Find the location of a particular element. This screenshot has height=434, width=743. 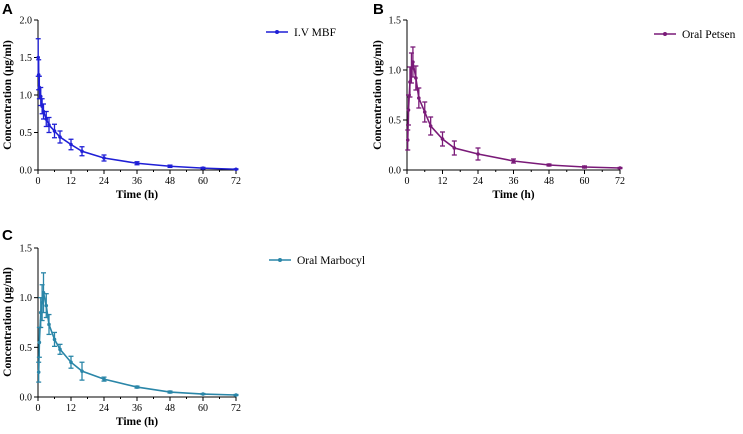

y-tick-label: 2.0 is located at coordinates (26, 21).